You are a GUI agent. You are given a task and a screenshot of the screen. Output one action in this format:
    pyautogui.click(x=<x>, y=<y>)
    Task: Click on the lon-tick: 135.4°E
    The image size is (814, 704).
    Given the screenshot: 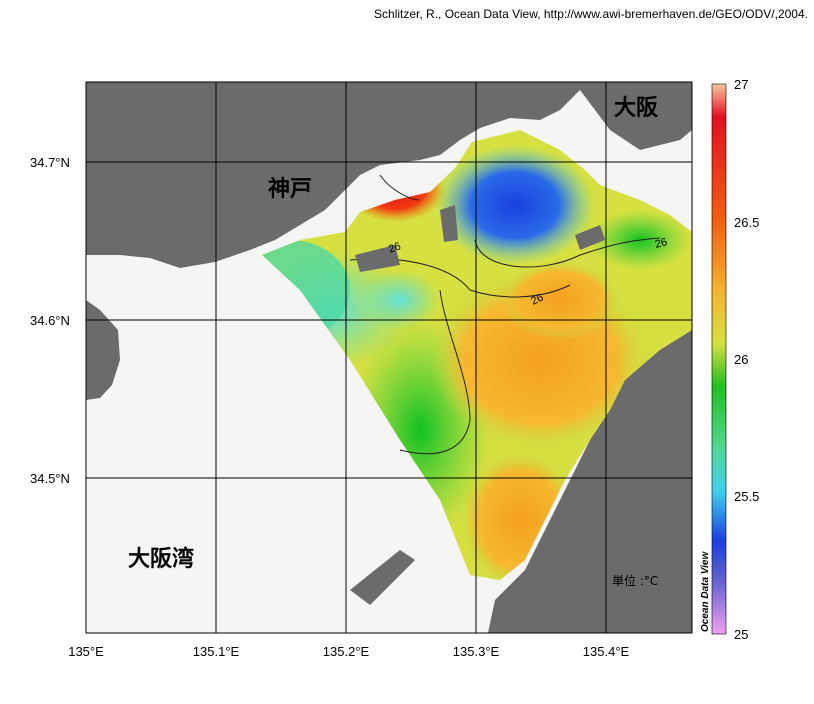 What is the action you would take?
    pyautogui.click(x=606, y=651)
    